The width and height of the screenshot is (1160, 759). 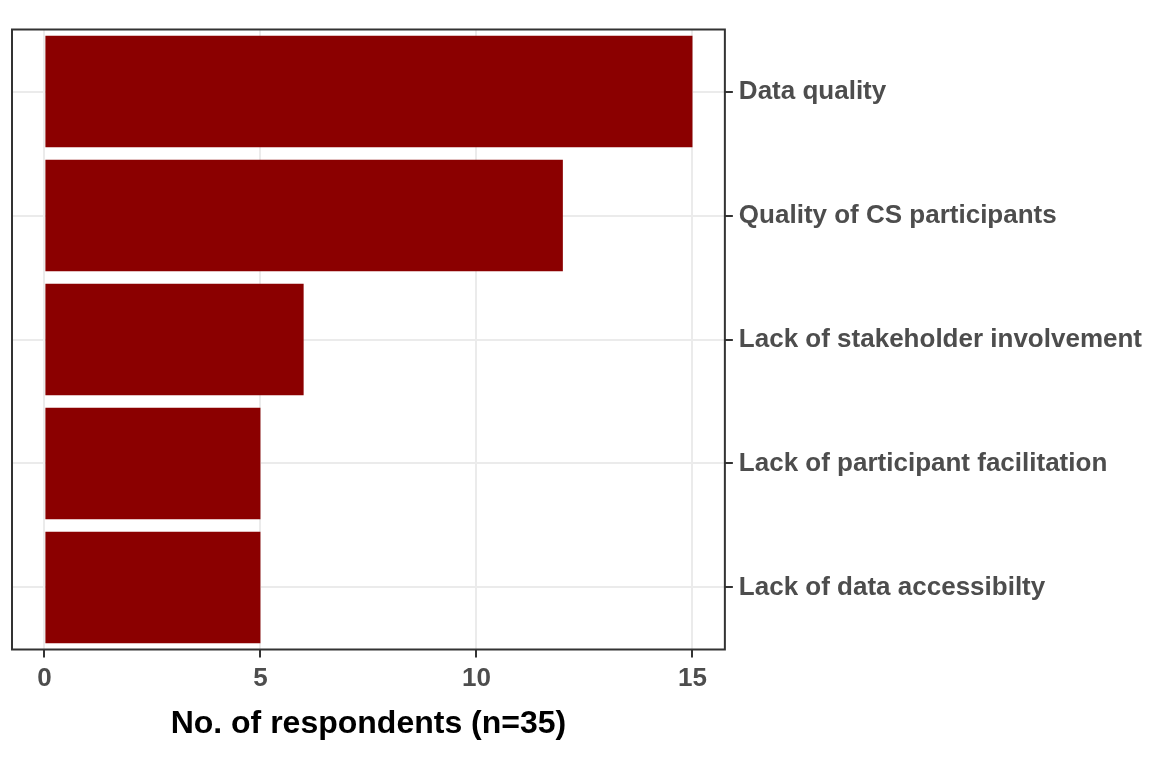 What do you see at coordinates (692, 677) in the screenshot?
I see `x-tick-label: 15` at bounding box center [692, 677].